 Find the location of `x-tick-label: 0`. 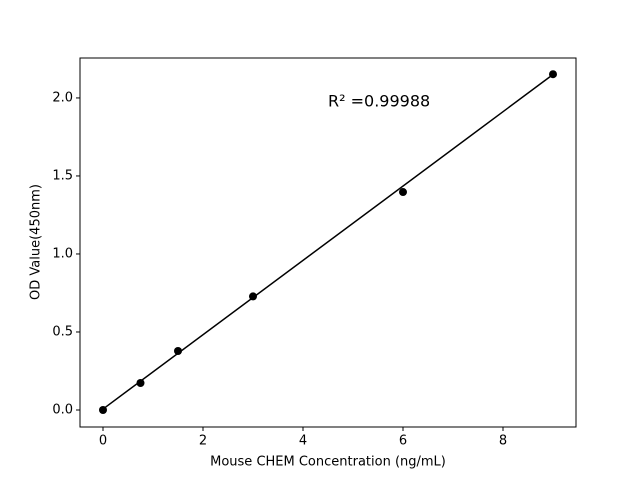

x-tick-label: 0 is located at coordinates (103, 441).